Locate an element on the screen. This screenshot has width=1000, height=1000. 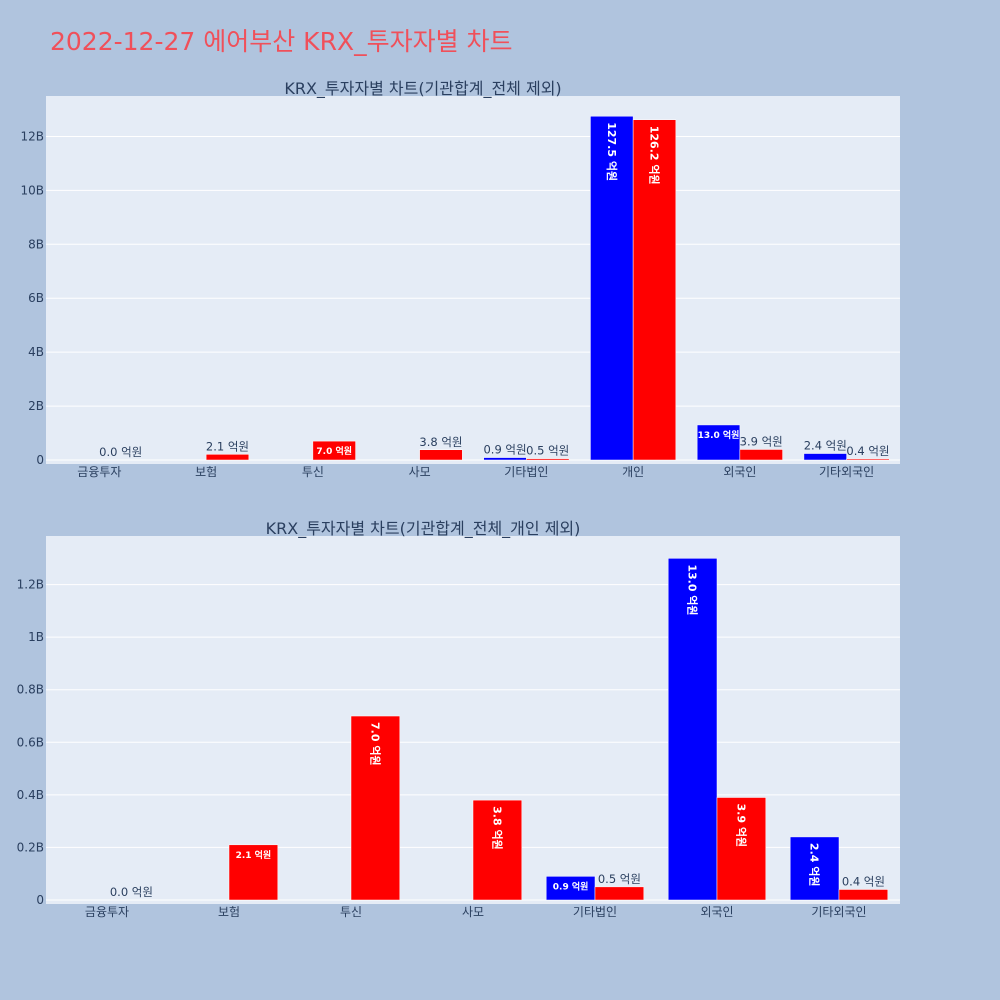
y-tick-label: 12B is located at coordinates (32, 136).